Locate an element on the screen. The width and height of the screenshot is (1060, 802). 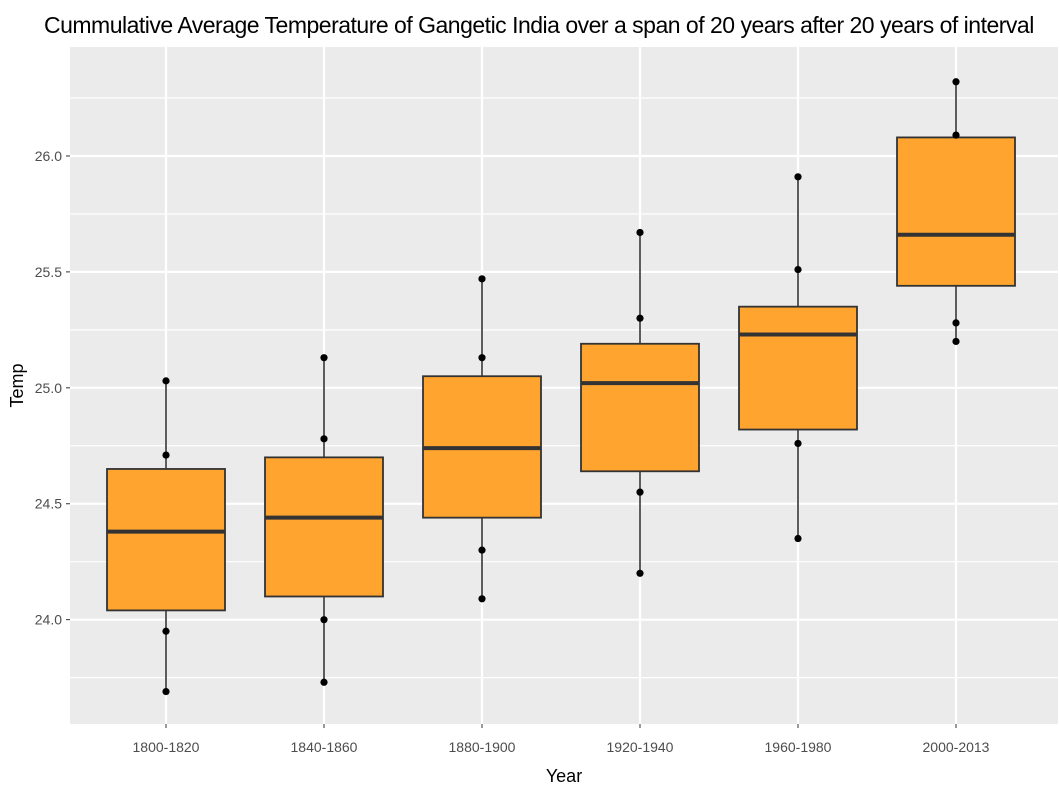
x-tick-label: 1960-1980 is located at coordinates (798, 747).